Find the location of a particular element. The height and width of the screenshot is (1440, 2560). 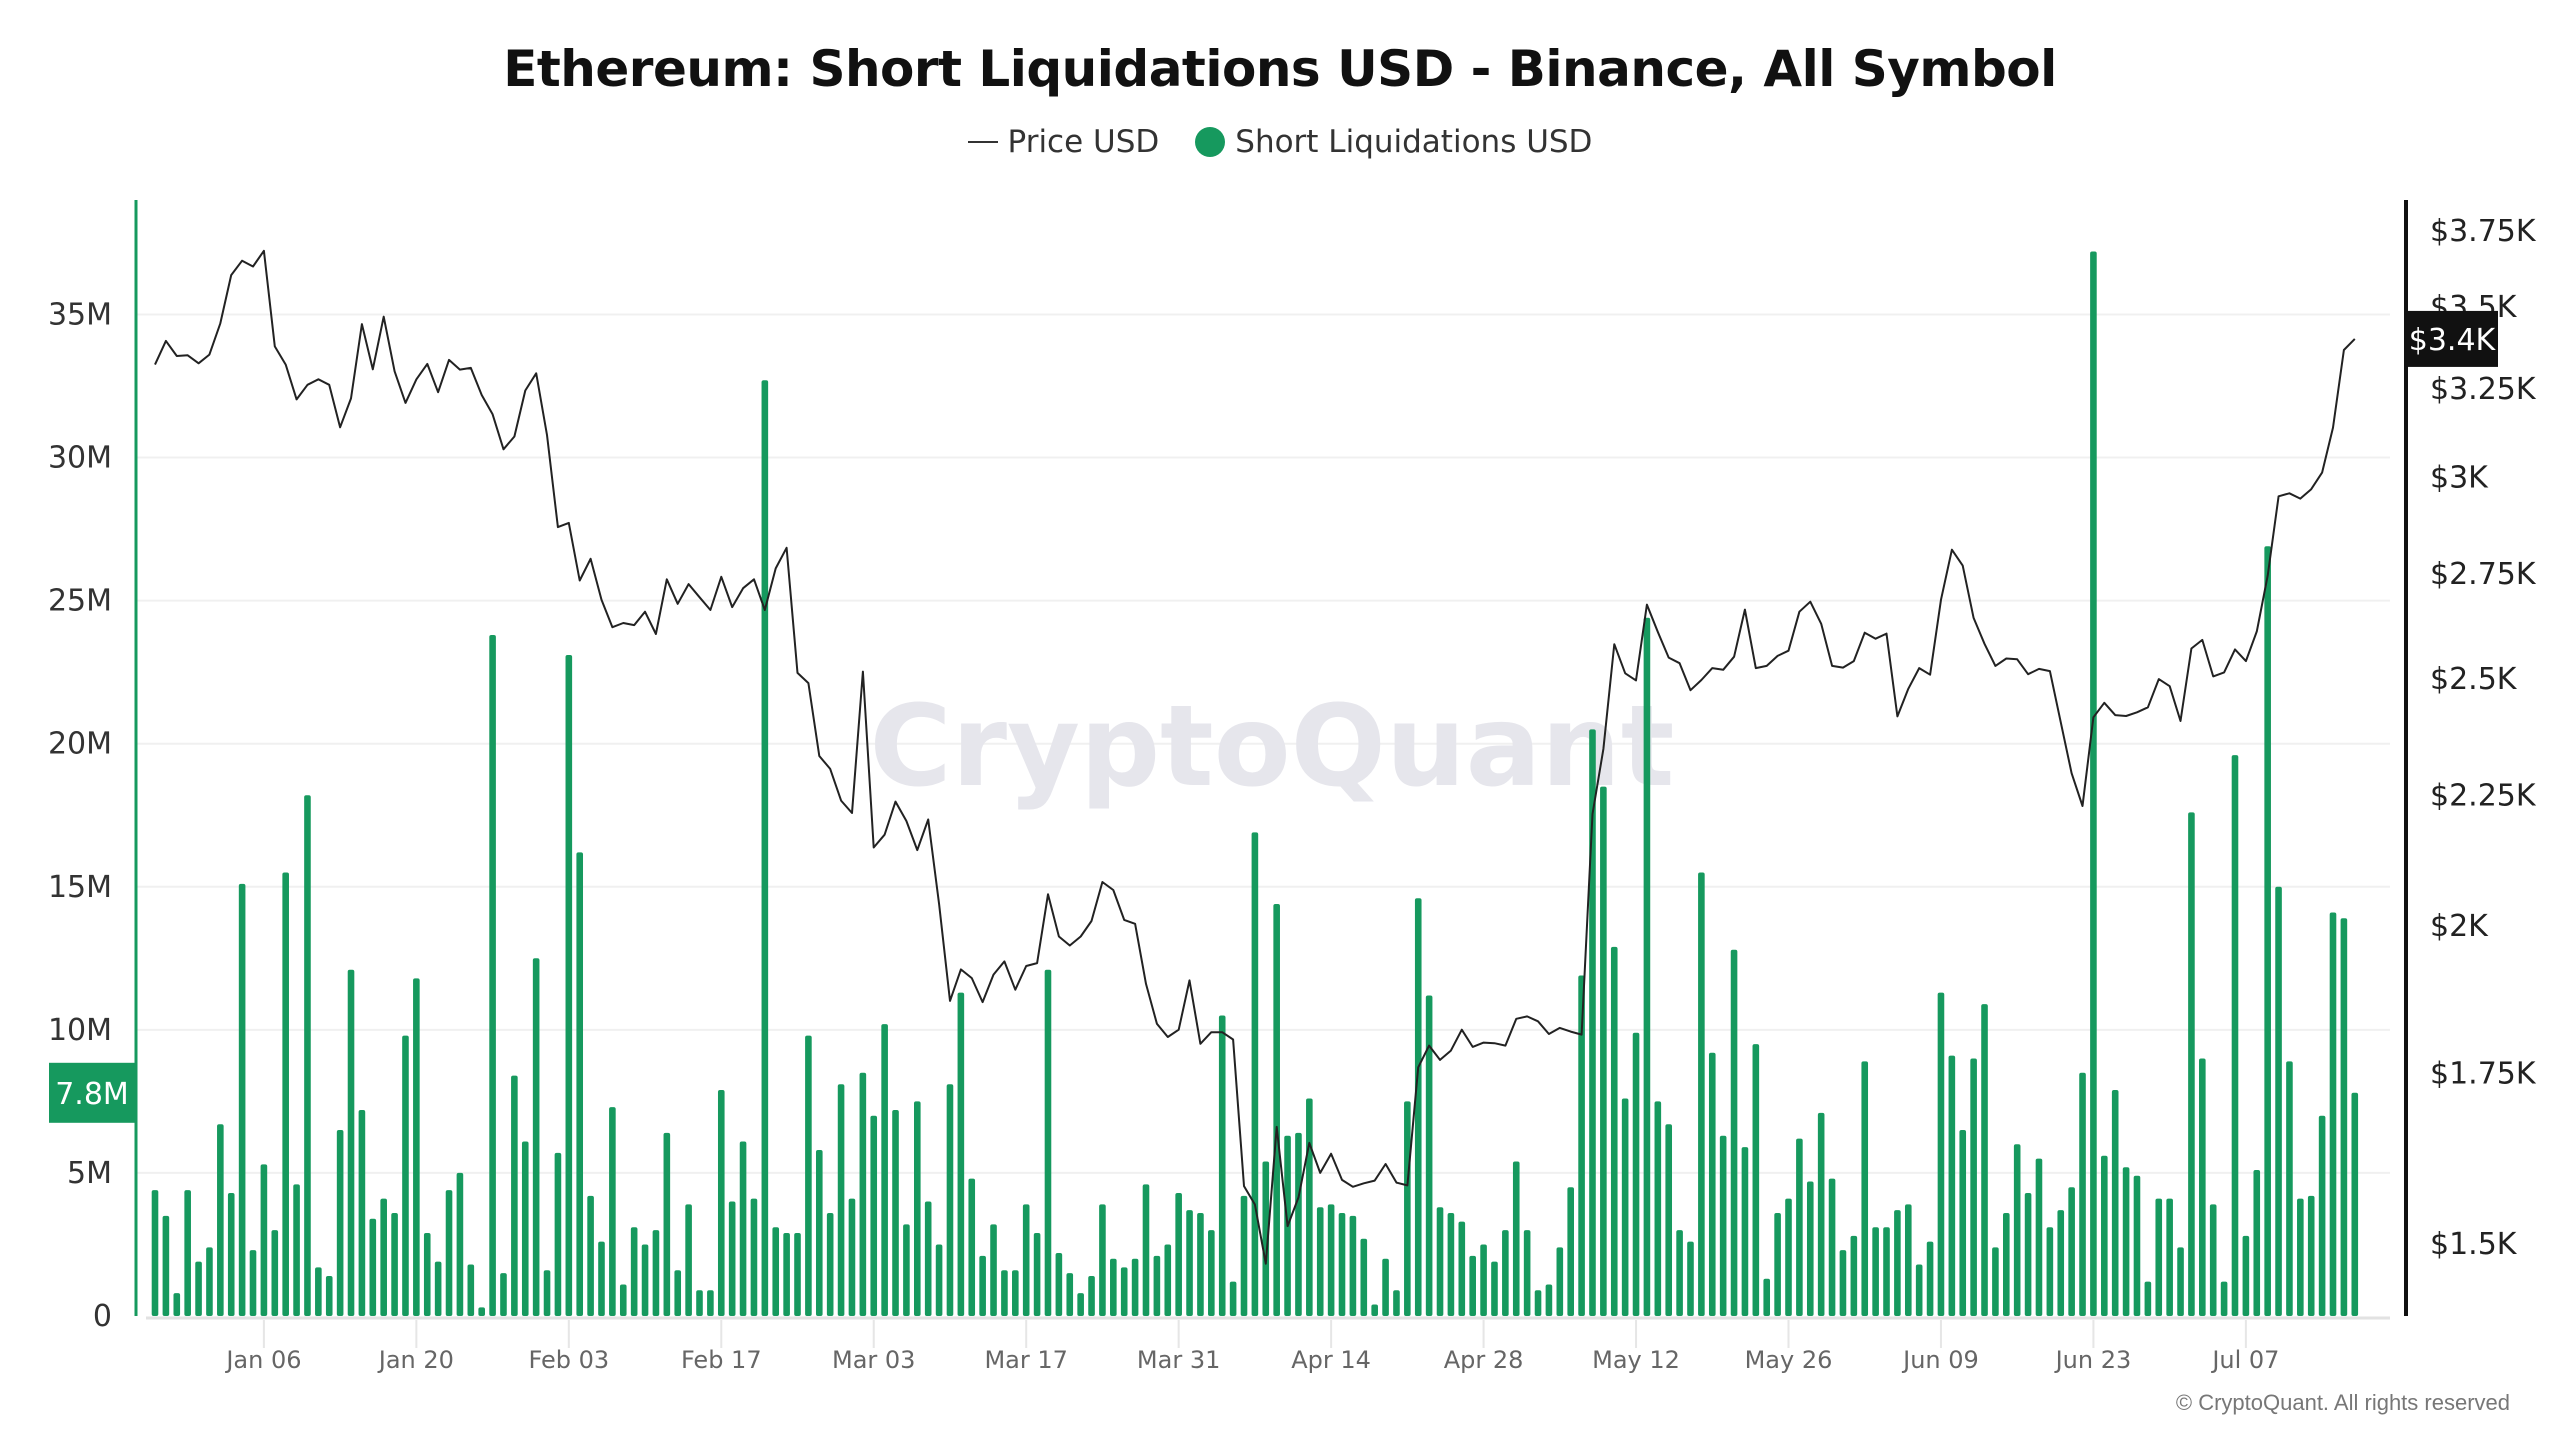

y-left-tick-label: 25M is located at coordinates (80, 601).